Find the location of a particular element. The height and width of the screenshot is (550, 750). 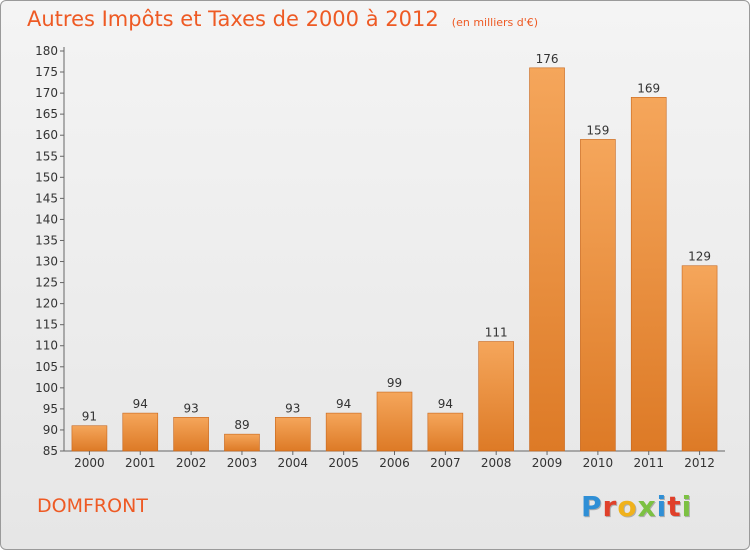

x-tick-label: 2011 is located at coordinates (648, 463).